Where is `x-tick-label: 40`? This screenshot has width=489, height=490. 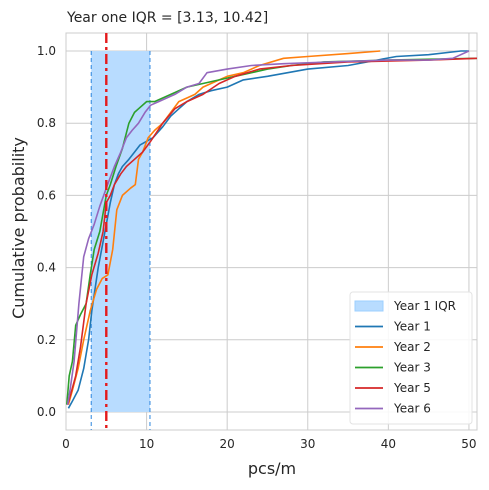 x-tick-label: 40 is located at coordinates (388, 444).